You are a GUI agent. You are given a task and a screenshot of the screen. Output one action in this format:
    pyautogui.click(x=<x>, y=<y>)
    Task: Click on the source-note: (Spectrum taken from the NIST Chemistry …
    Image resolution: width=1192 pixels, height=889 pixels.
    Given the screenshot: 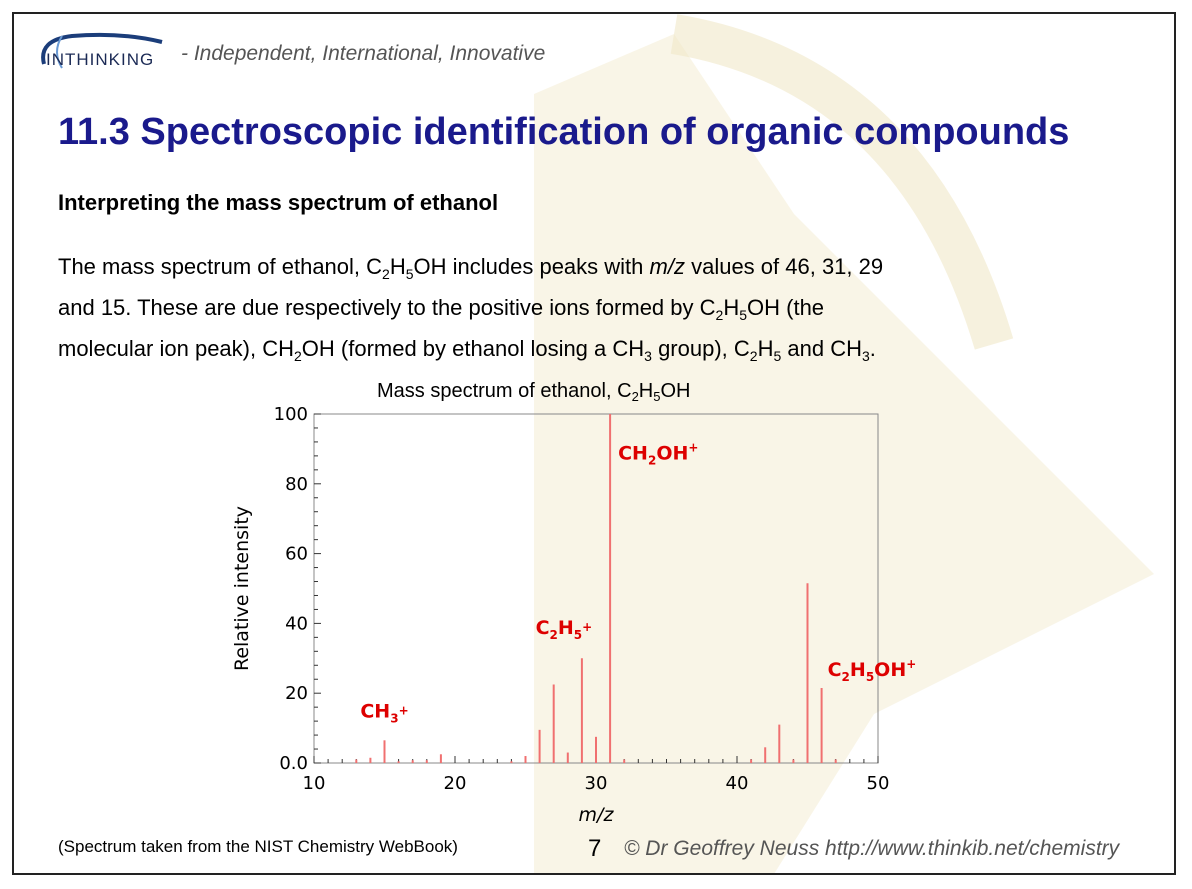 What is the action you would take?
    pyautogui.click(x=258, y=846)
    